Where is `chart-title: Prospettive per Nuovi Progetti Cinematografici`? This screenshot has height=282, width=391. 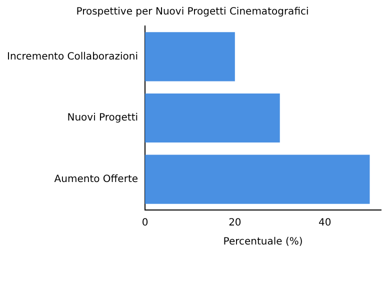
chart-title: Prospettive per Nuovi Progetti Cinematografici is located at coordinates (192, 12).